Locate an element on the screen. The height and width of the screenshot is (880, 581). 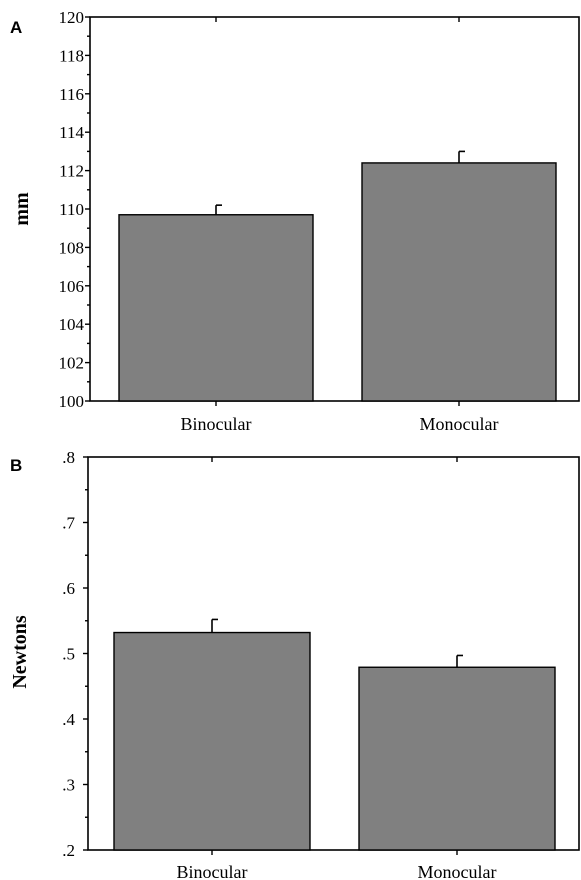
panel-a-y-tick-label: 110 is located at coordinates (71, 209).